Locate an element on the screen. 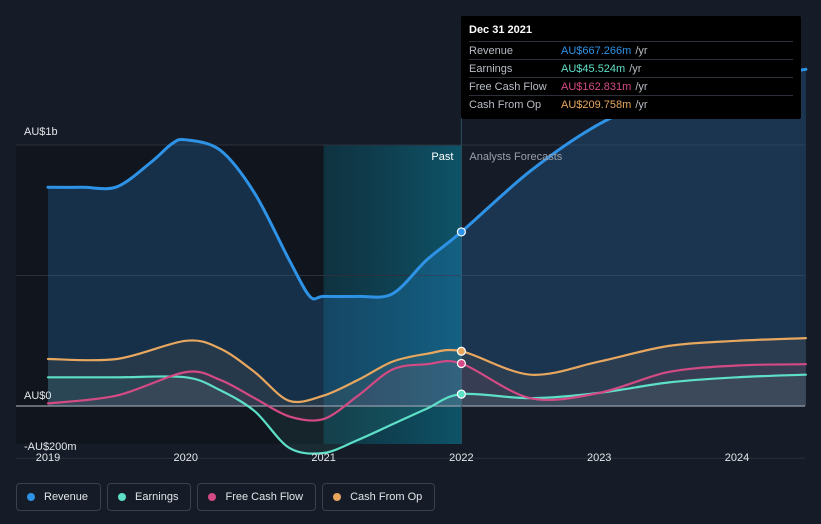 Image resolution: width=821 pixels, height=524 pixels. series-line-free-cash-flow is located at coordinates (426, 391).